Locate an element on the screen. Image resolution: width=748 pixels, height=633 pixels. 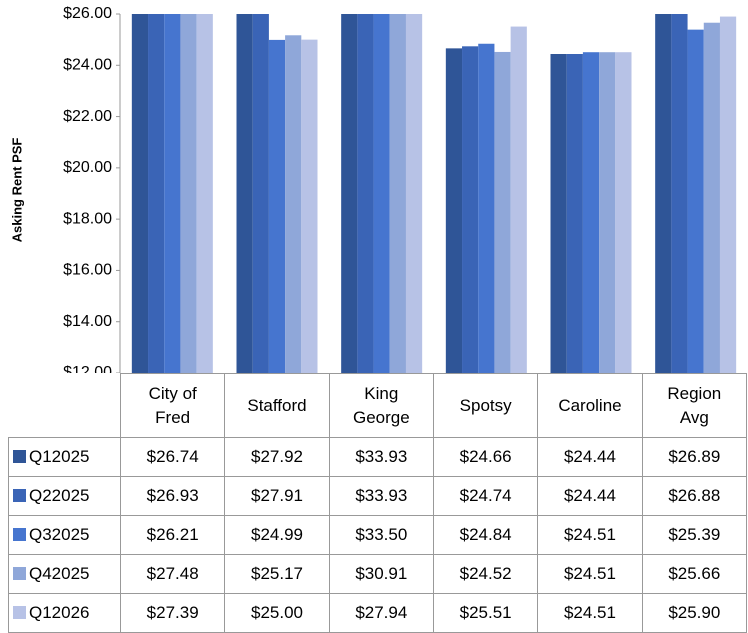
value-cell: $25.17 is located at coordinates (277, 574).